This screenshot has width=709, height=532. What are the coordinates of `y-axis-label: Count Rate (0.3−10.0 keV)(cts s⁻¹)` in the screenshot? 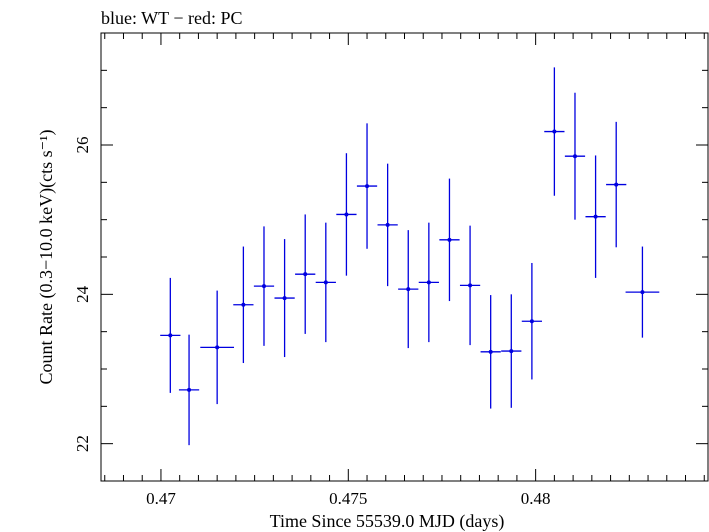 It's located at (46, 256).